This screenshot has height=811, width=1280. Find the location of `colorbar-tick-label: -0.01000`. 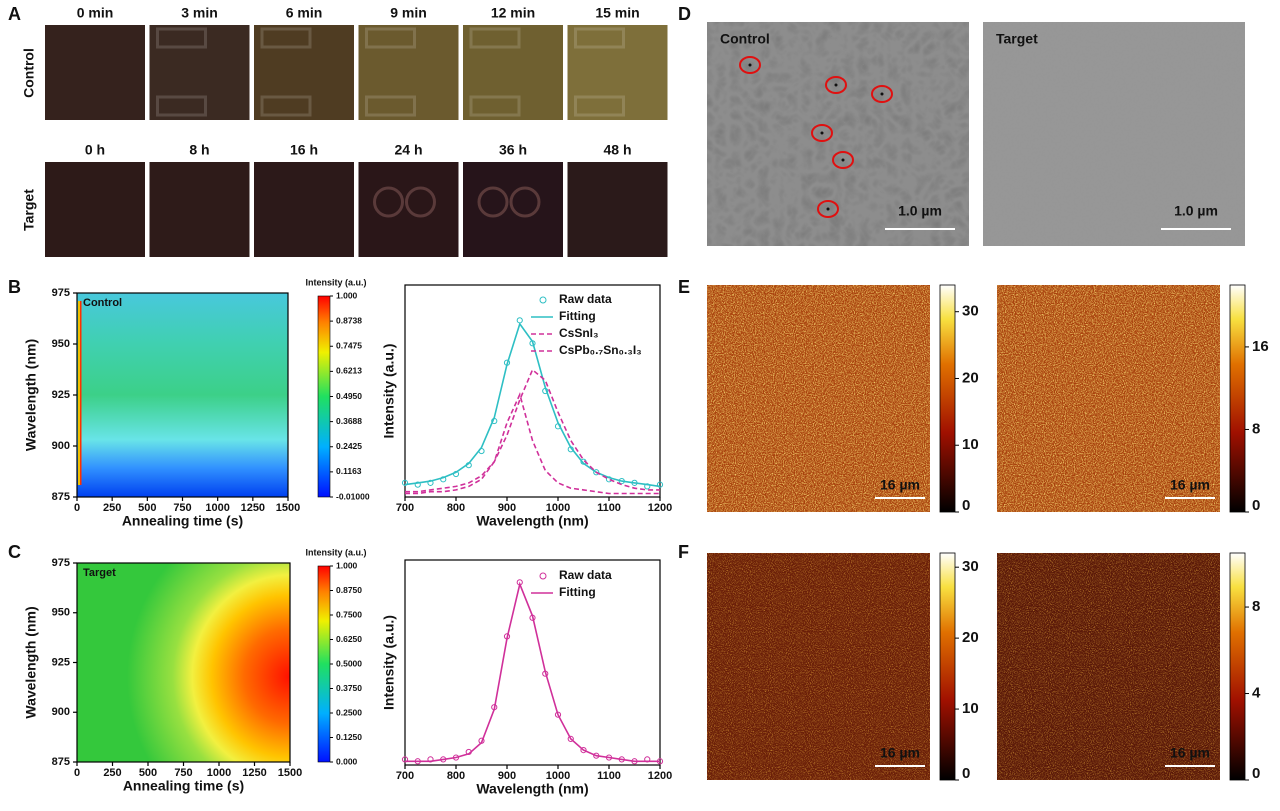

colorbar-tick-label: -0.01000 is located at coordinates (353, 496).